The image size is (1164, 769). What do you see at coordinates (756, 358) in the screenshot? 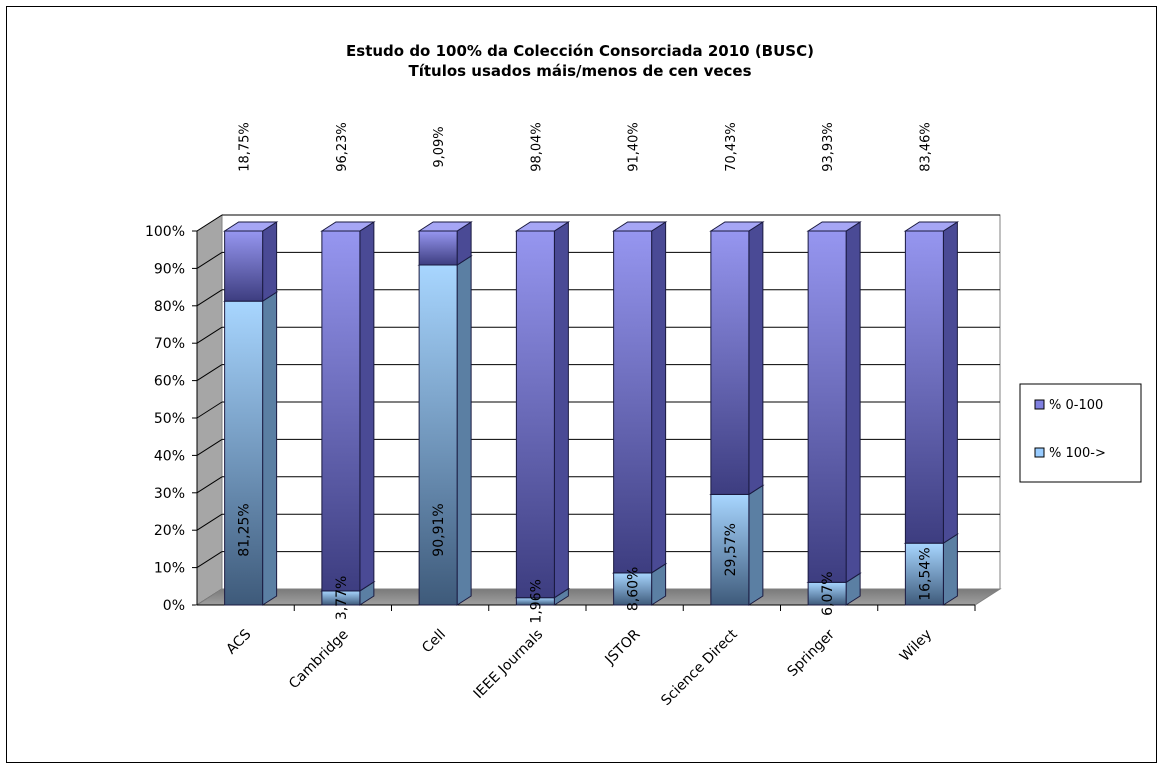
I see `bar-segment-6-upper-side` at bounding box center [756, 358].